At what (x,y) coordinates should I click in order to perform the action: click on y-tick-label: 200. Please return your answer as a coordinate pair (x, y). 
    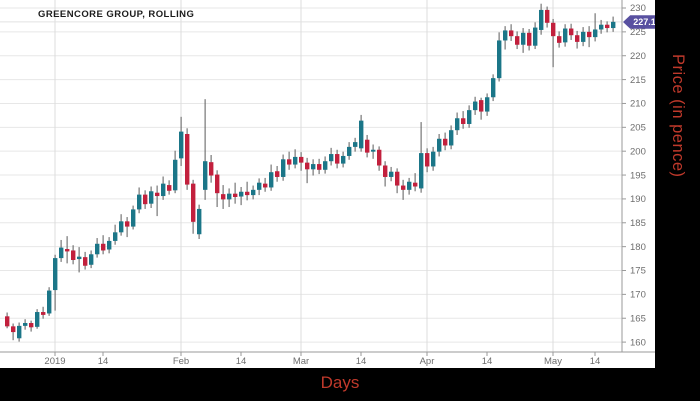
    Looking at the image, I should click on (638, 151).